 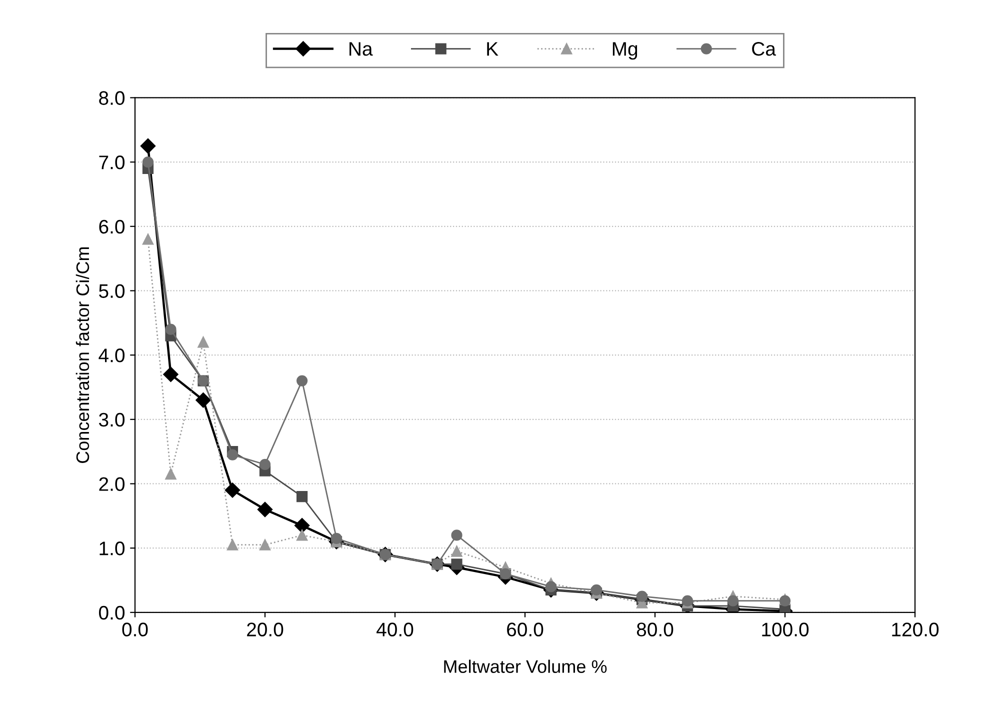 What do you see at coordinates (395, 629) in the screenshot?
I see `x-tick-label: 40.0` at bounding box center [395, 629].